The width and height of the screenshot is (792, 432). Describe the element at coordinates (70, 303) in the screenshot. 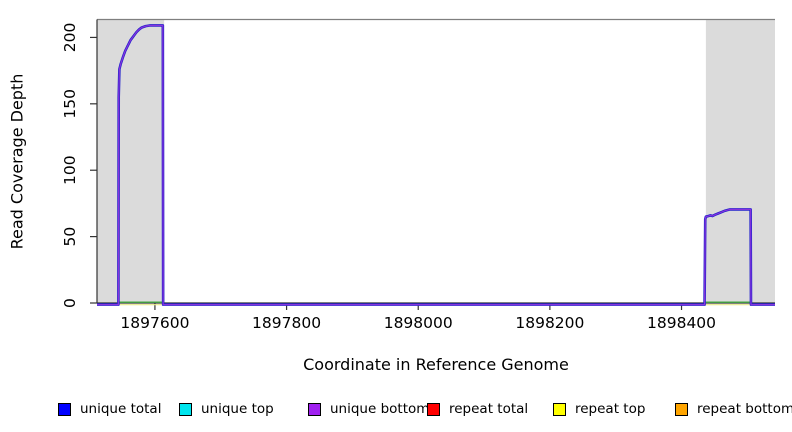

I see `y-tick-label: 0` at that location.